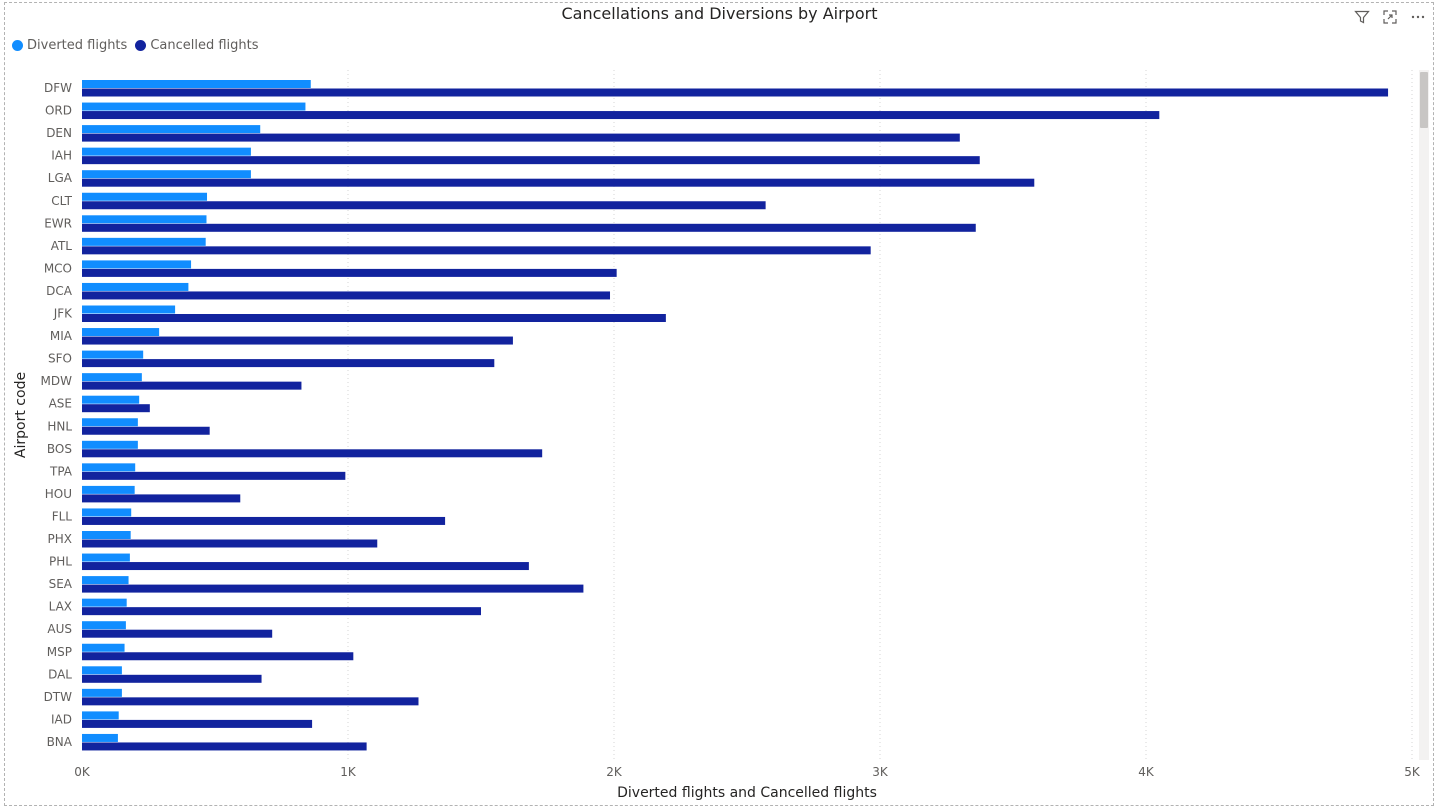 This screenshot has height=810, width=1439. Describe the element at coordinates (58, 494) in the screenshot. I see `y-tick-label: HOU` at that location.